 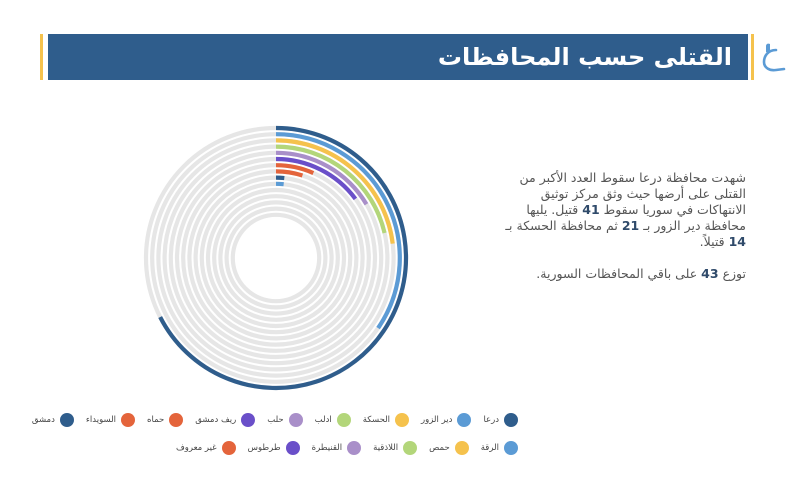 What do you see at coordinates (630, 225) in the screenshot?
I see `stat-deir-ezzor: 21` at bounding box center [630, 225].